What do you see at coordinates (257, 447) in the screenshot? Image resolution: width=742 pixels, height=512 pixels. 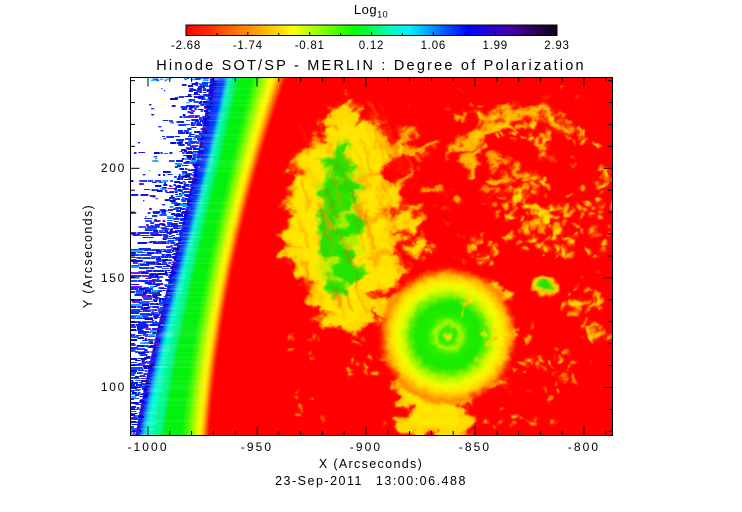 I see `x-tick-label: -950` at bounding box center [257, 447].